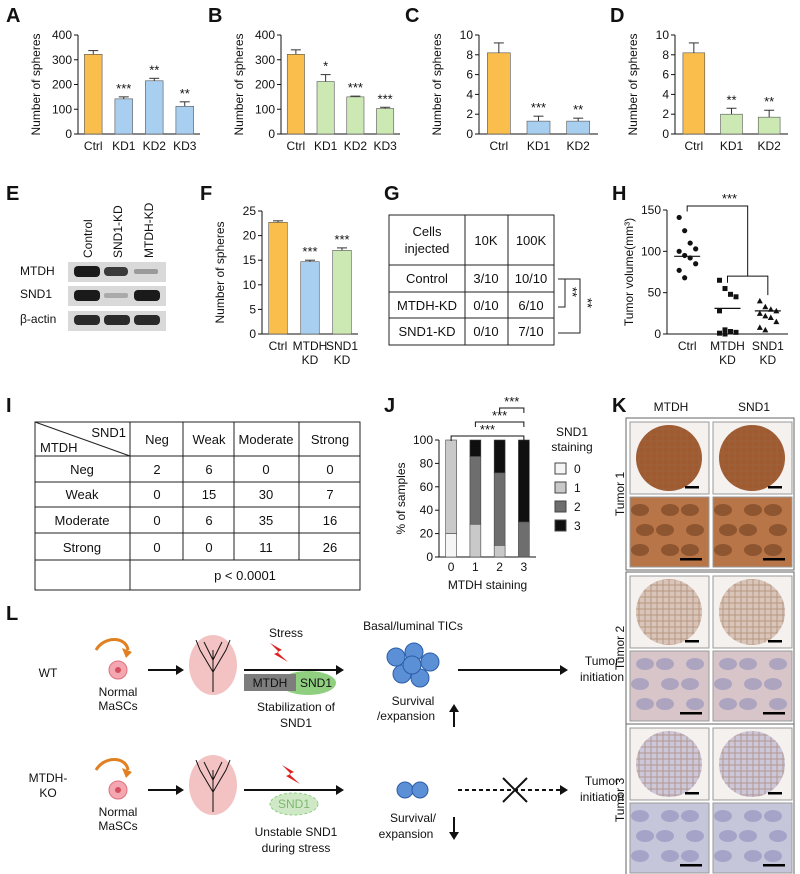 The height and width of the screenshot is (874, 800). I want to click on schematic-wt-label: WT, so click(48, 673).